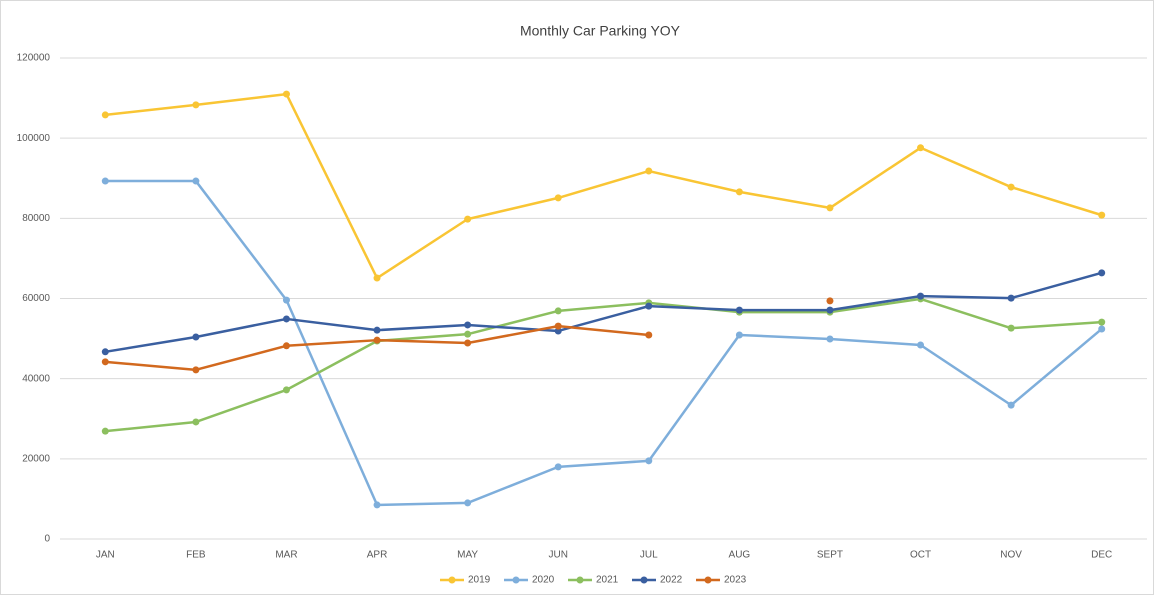 The width and height of the screenshot is (1155, 596). What do you see at coordinates (105, 555) in the screenshot?
I see `x-tick-label: JAN` at bounding box center [105, 555].